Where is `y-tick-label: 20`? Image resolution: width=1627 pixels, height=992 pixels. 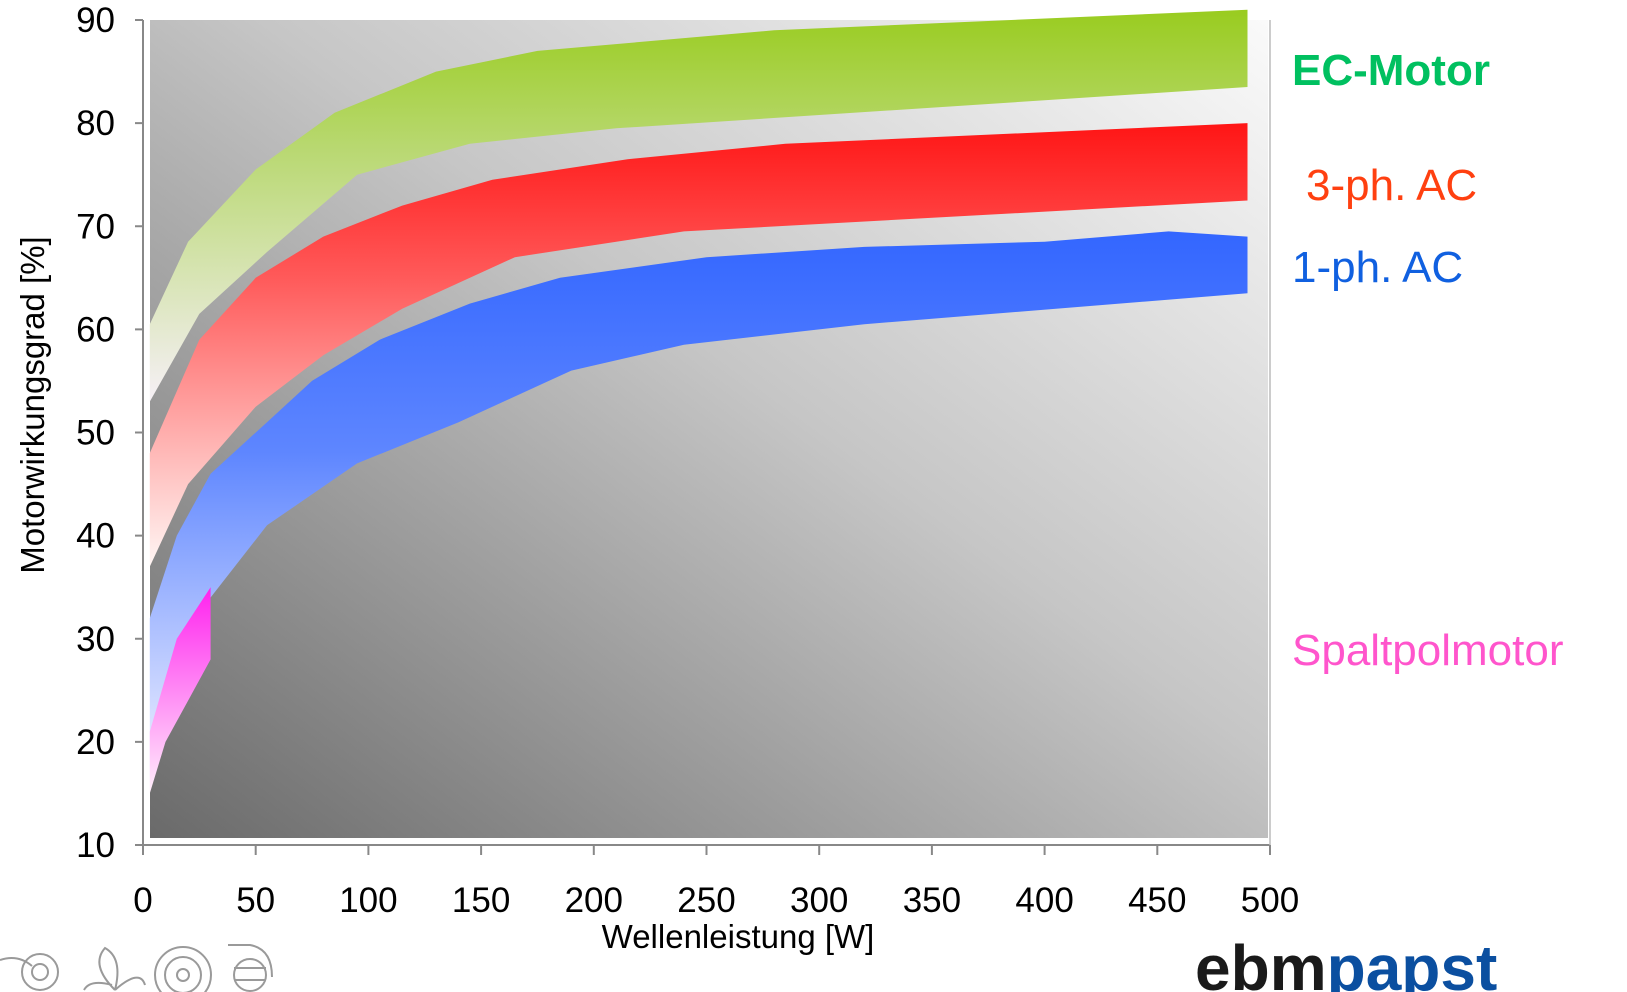 y-tick-label: 20 is located at coordinates (95, 742).